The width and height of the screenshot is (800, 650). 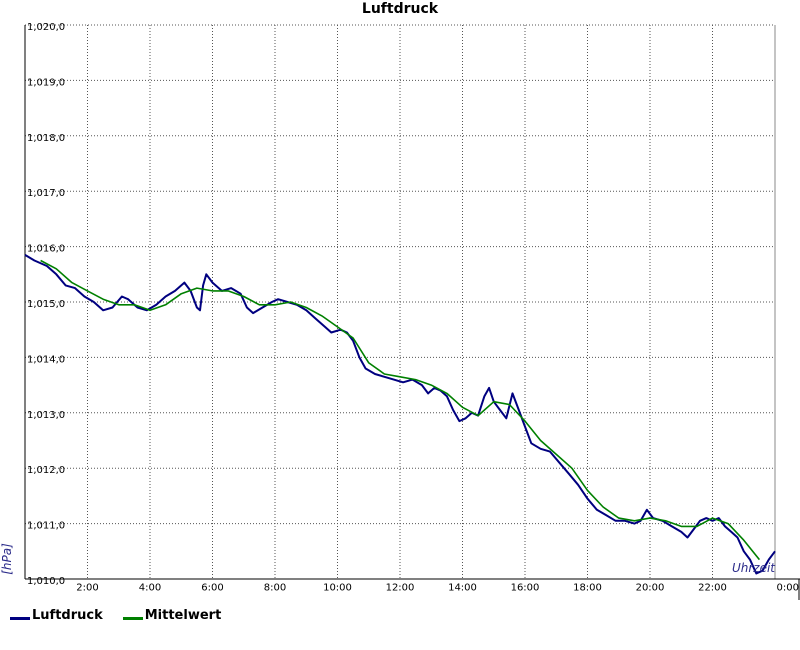 I want to click on legend-item-luftdruck: Luftdruck, so click(x=56, y=615).